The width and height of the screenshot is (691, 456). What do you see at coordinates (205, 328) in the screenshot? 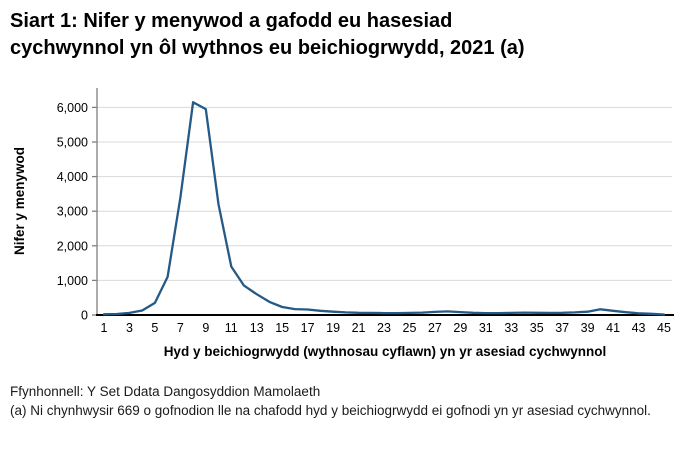
I see `x-tick-label: 9` at bounding box center [205, 328].